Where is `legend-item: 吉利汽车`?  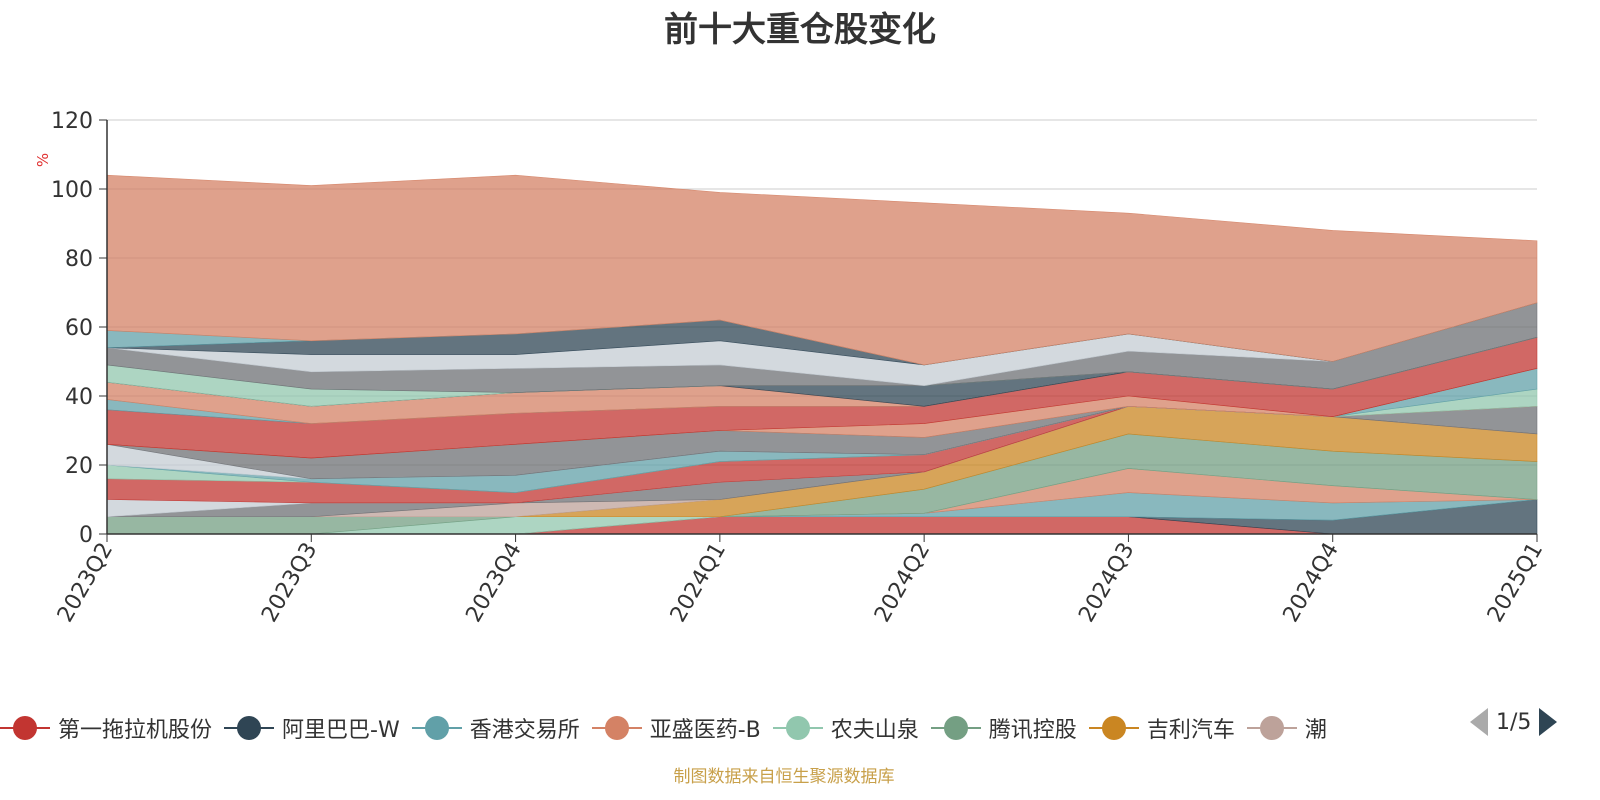
legend-item: 吉利汽车 is located at coordinates (1161, 728).